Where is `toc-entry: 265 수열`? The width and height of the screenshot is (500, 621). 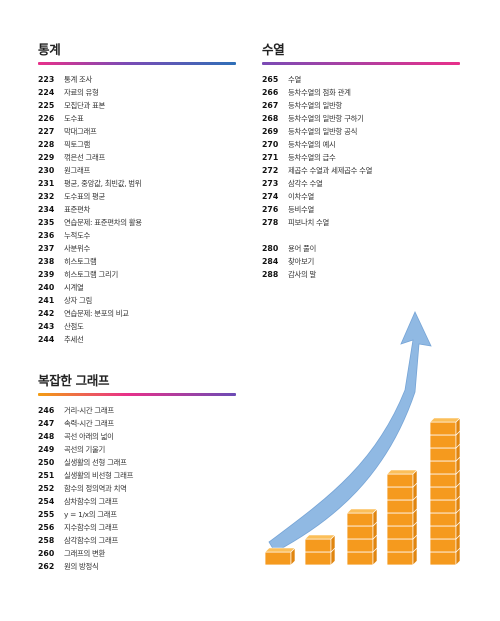 toc-entry: 265 수열 is located at coordinates (361, 79).